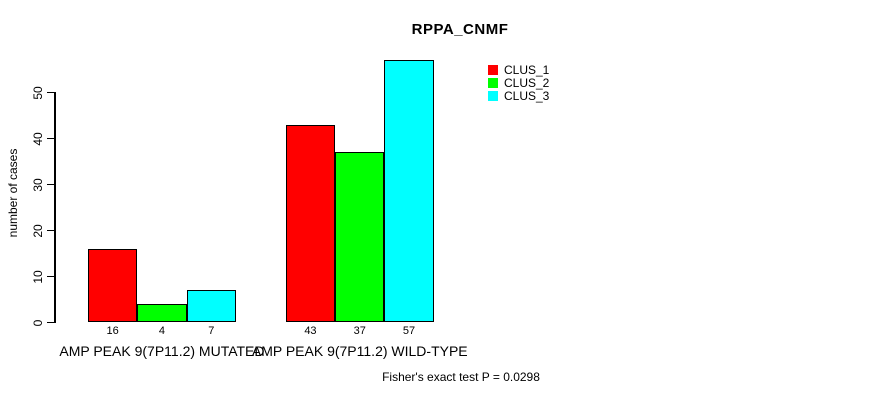 This screenshot has width=890, height=400. Describe the element at coordinates (13, 193) in the screenshot. I see `y-axis-title: number of cases` at that location.